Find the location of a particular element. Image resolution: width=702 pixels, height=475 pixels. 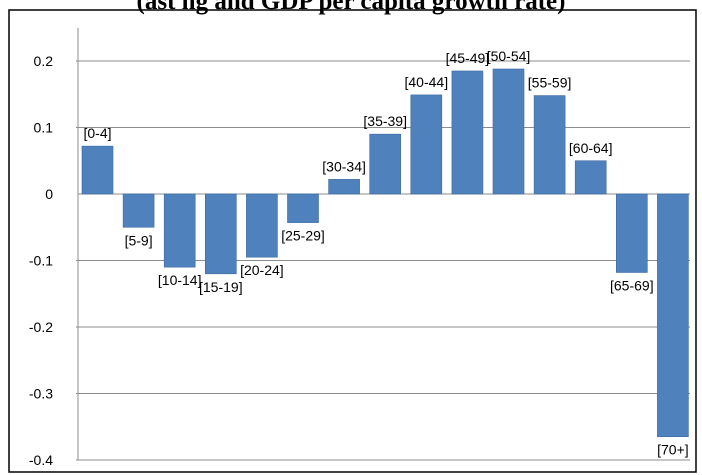

data-label: [30-34] is located at coordinates (344, 166).